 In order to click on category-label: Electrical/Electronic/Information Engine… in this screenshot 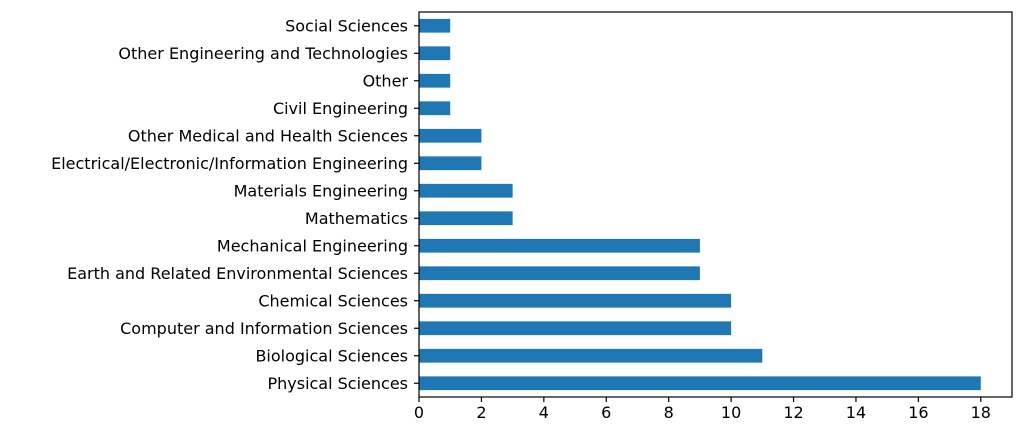, I will do `click(229, 163)`.